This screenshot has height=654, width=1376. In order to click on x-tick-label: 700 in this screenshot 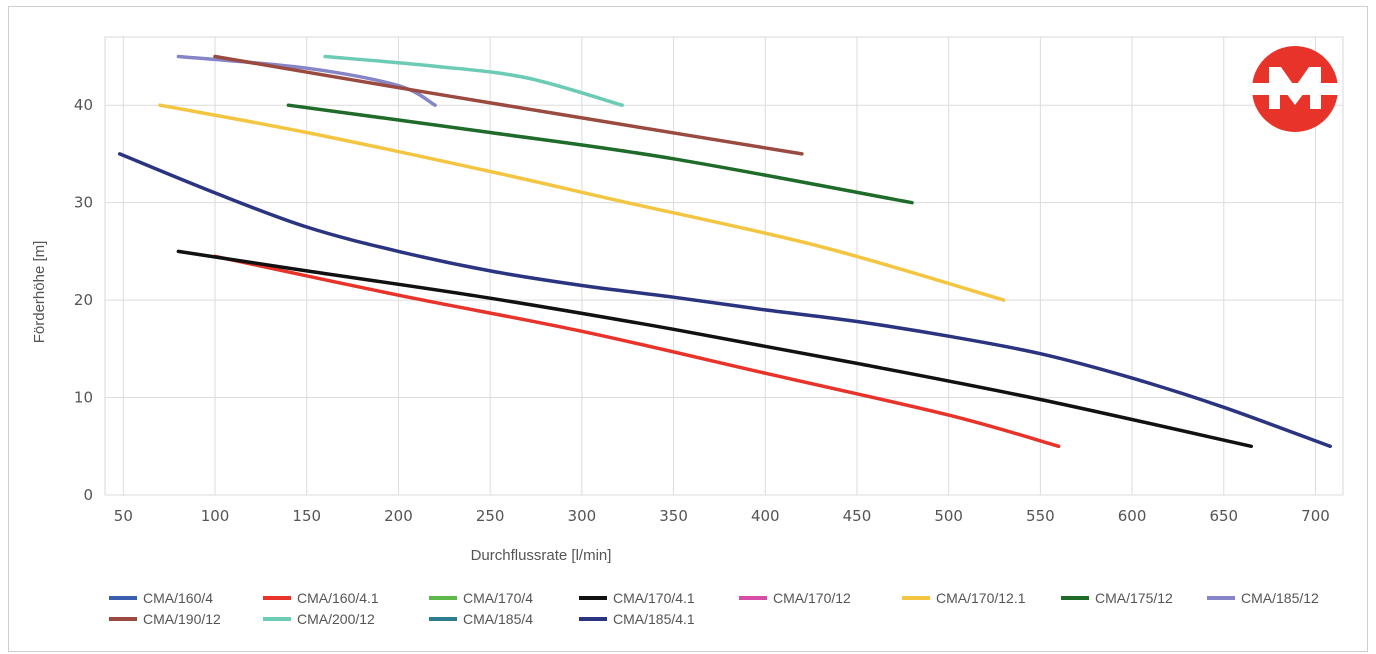, I will do `click(1315, 516)`.